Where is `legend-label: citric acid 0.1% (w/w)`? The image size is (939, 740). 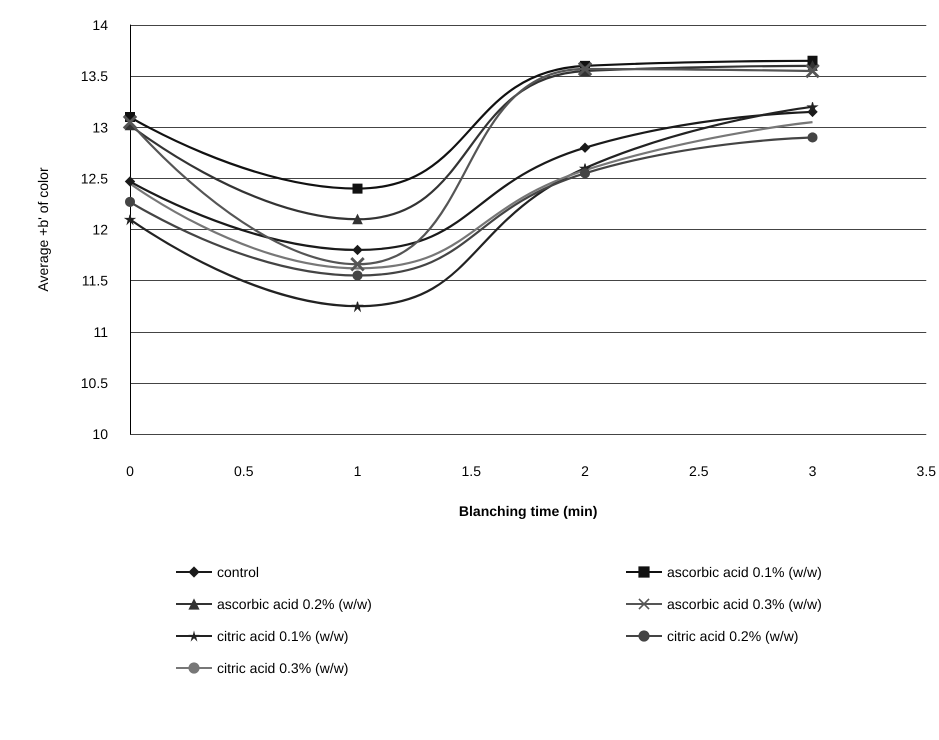 legend-label: citric acid 0.1% (w/w) is located at coordinates (282, 636).